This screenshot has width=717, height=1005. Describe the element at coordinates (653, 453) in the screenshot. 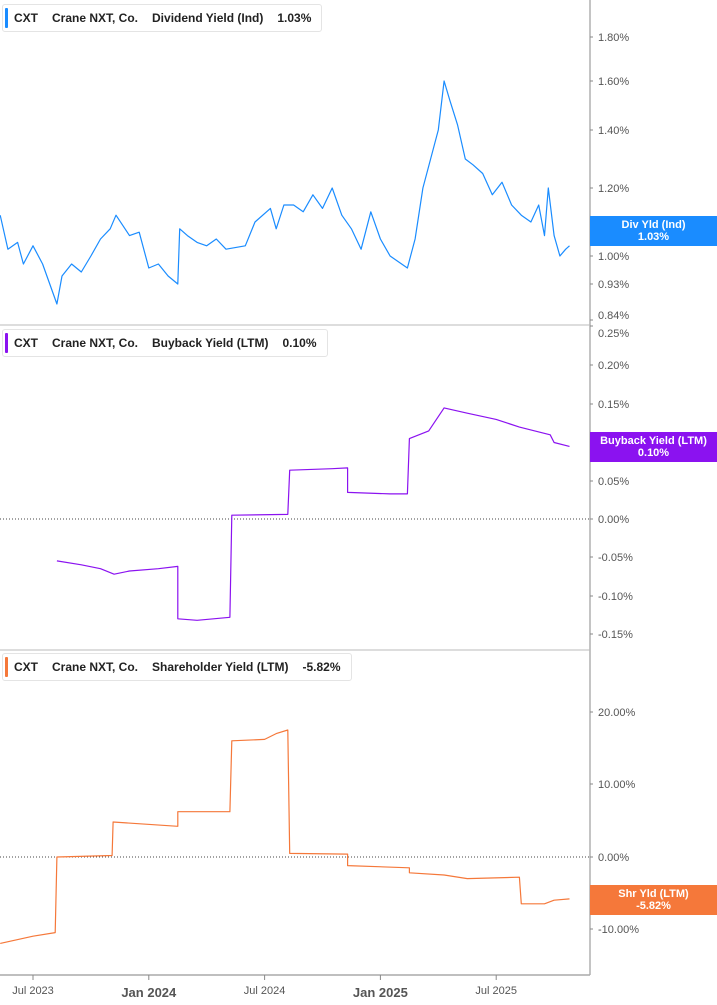

I see `tag-value: 0.10%` at that location.